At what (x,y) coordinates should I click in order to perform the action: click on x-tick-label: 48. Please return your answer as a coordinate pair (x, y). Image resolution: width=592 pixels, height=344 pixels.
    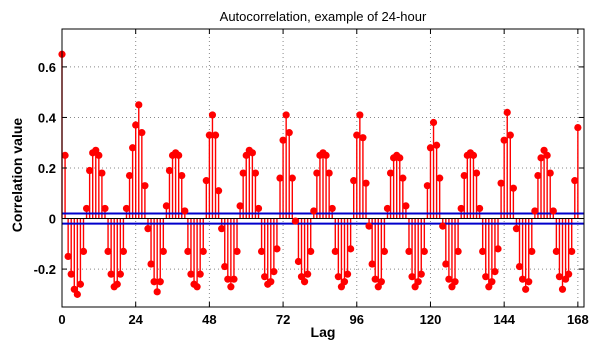
    Looking at the image, I should click on (209, 319).